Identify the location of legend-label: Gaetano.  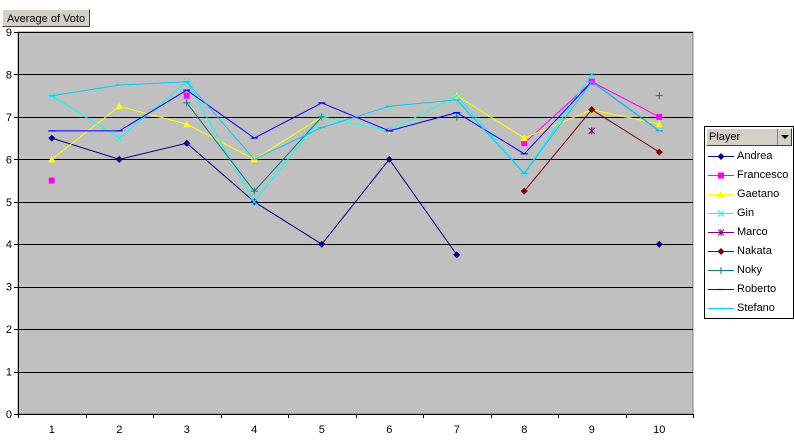
(758, 194).